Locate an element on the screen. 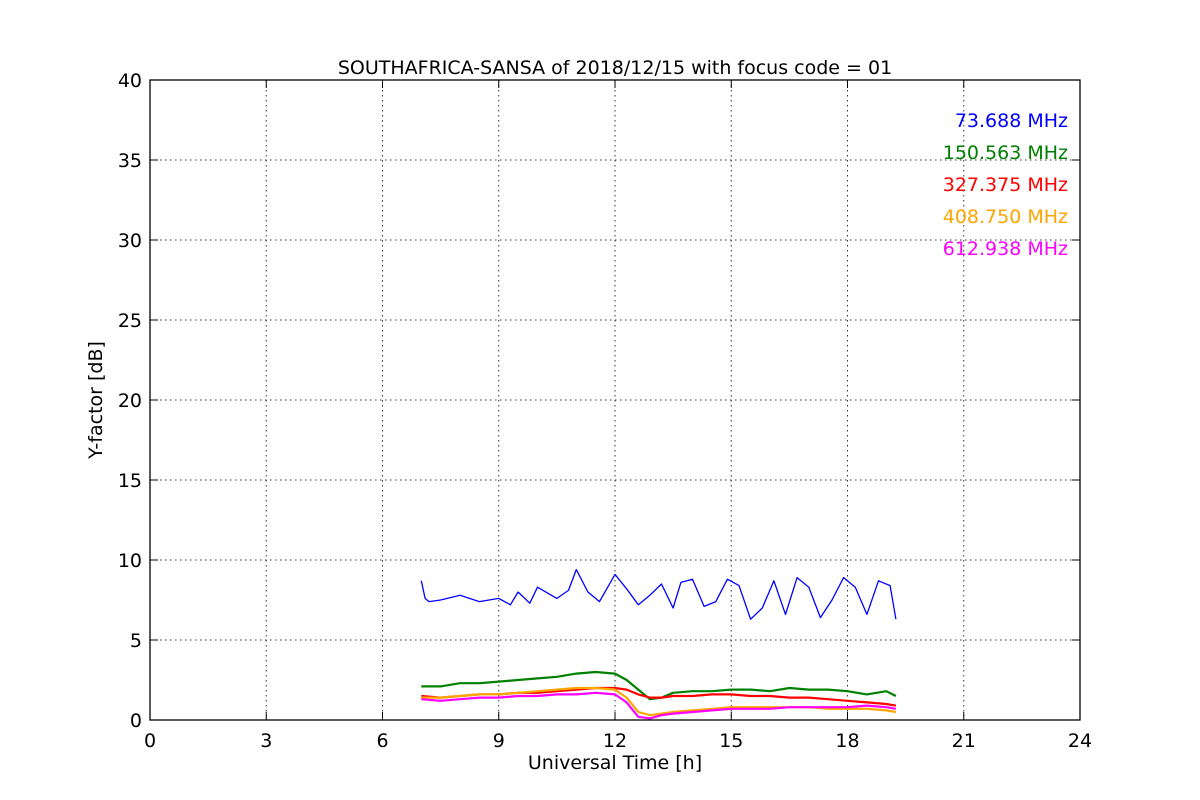  series-lines is located at coordinates (658, 644).